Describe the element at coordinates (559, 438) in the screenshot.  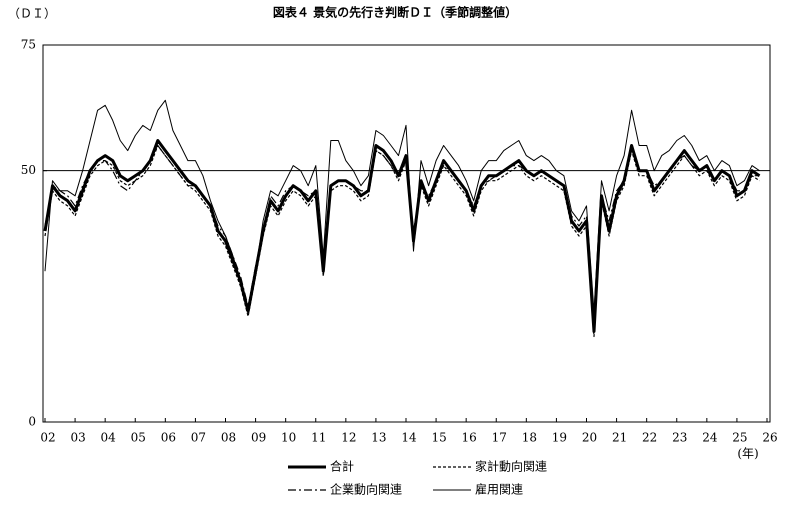
I see `x-tick-label: 19` at that location.